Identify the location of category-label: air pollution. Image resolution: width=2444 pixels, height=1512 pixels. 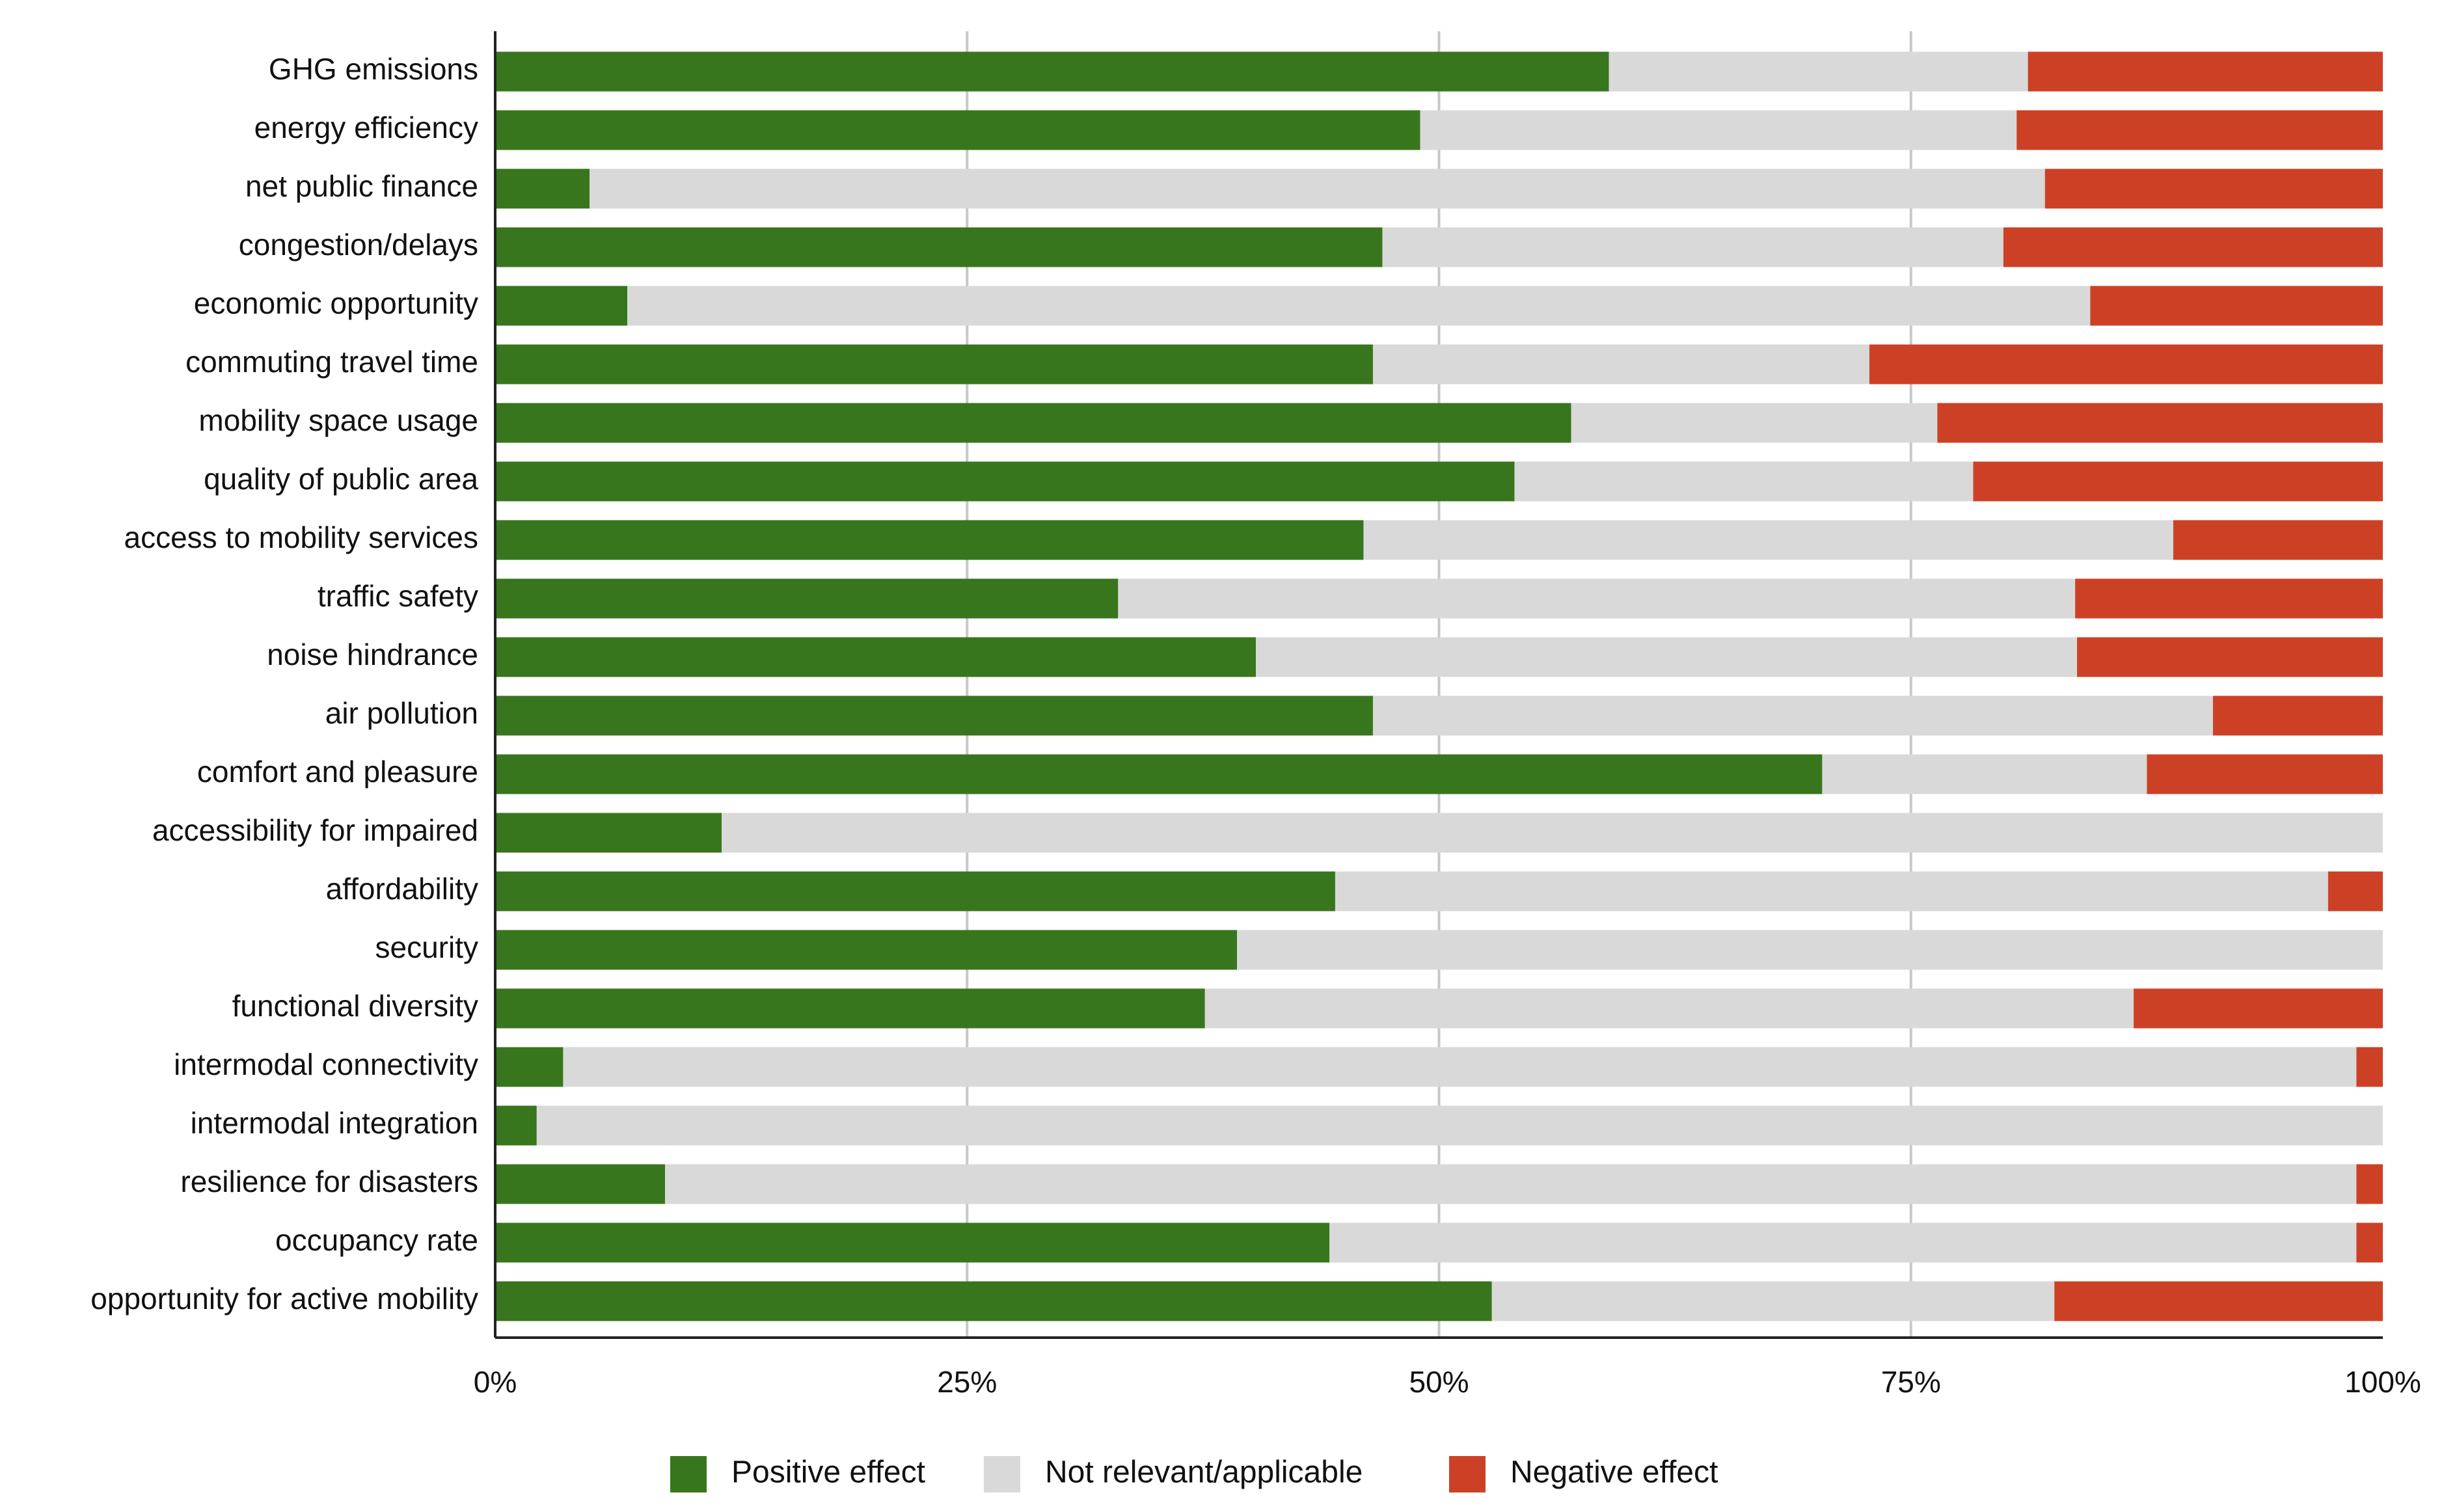
(401, 713).